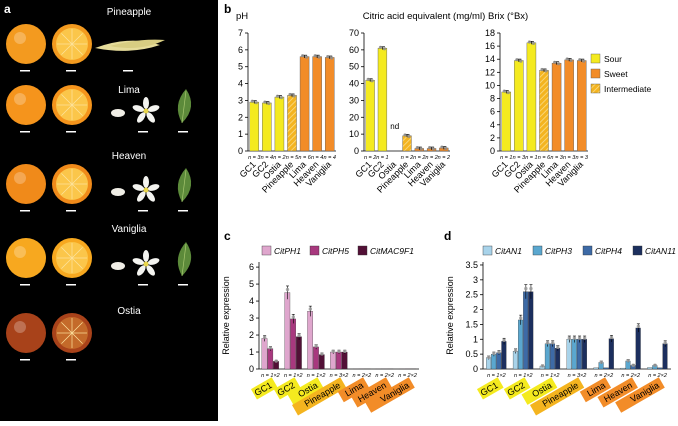 The height and width of the screenshot is (426, 678). What do you see at coordinates (26, 105) in the screenshot?
I see `whole-fruit-lima` at bounding box center [26, 105].